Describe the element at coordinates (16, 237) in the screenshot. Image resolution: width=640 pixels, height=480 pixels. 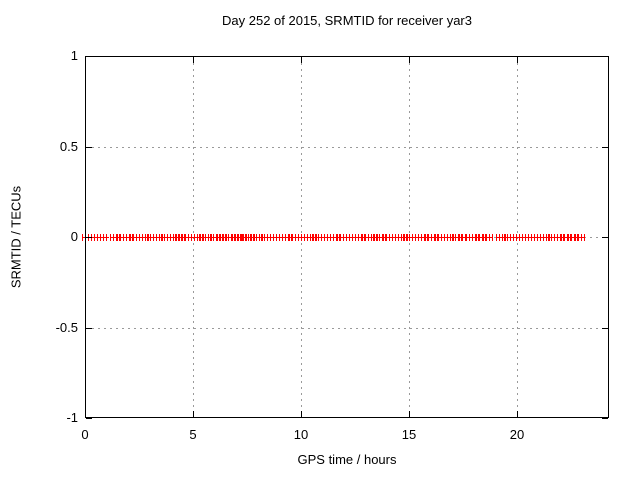
I see `y-axis-title: SRMTID / TECUs` at that location.